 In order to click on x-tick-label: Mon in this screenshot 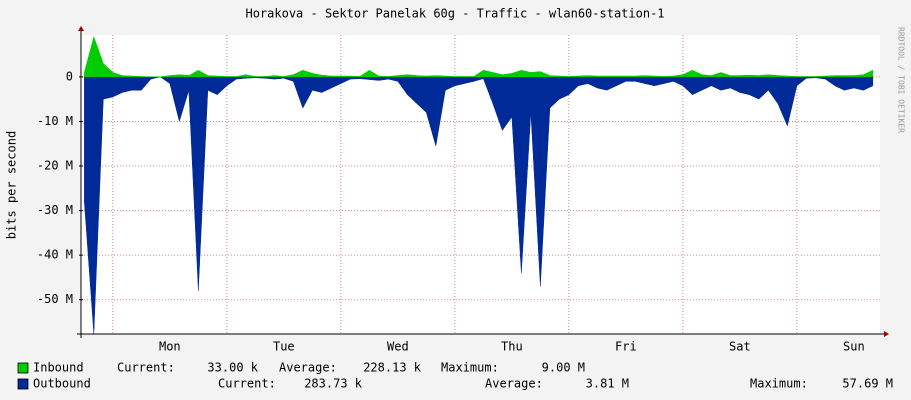, I will do `click(170, 347)`.